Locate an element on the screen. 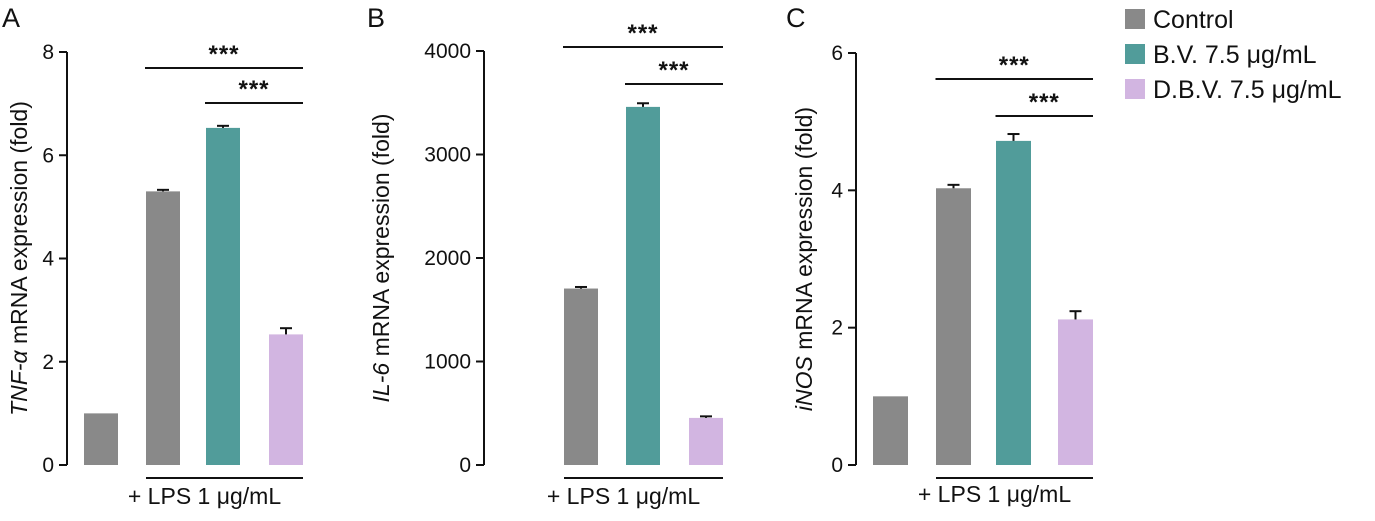  legend-swatch-dbv is located at coordinates (1135, 89).